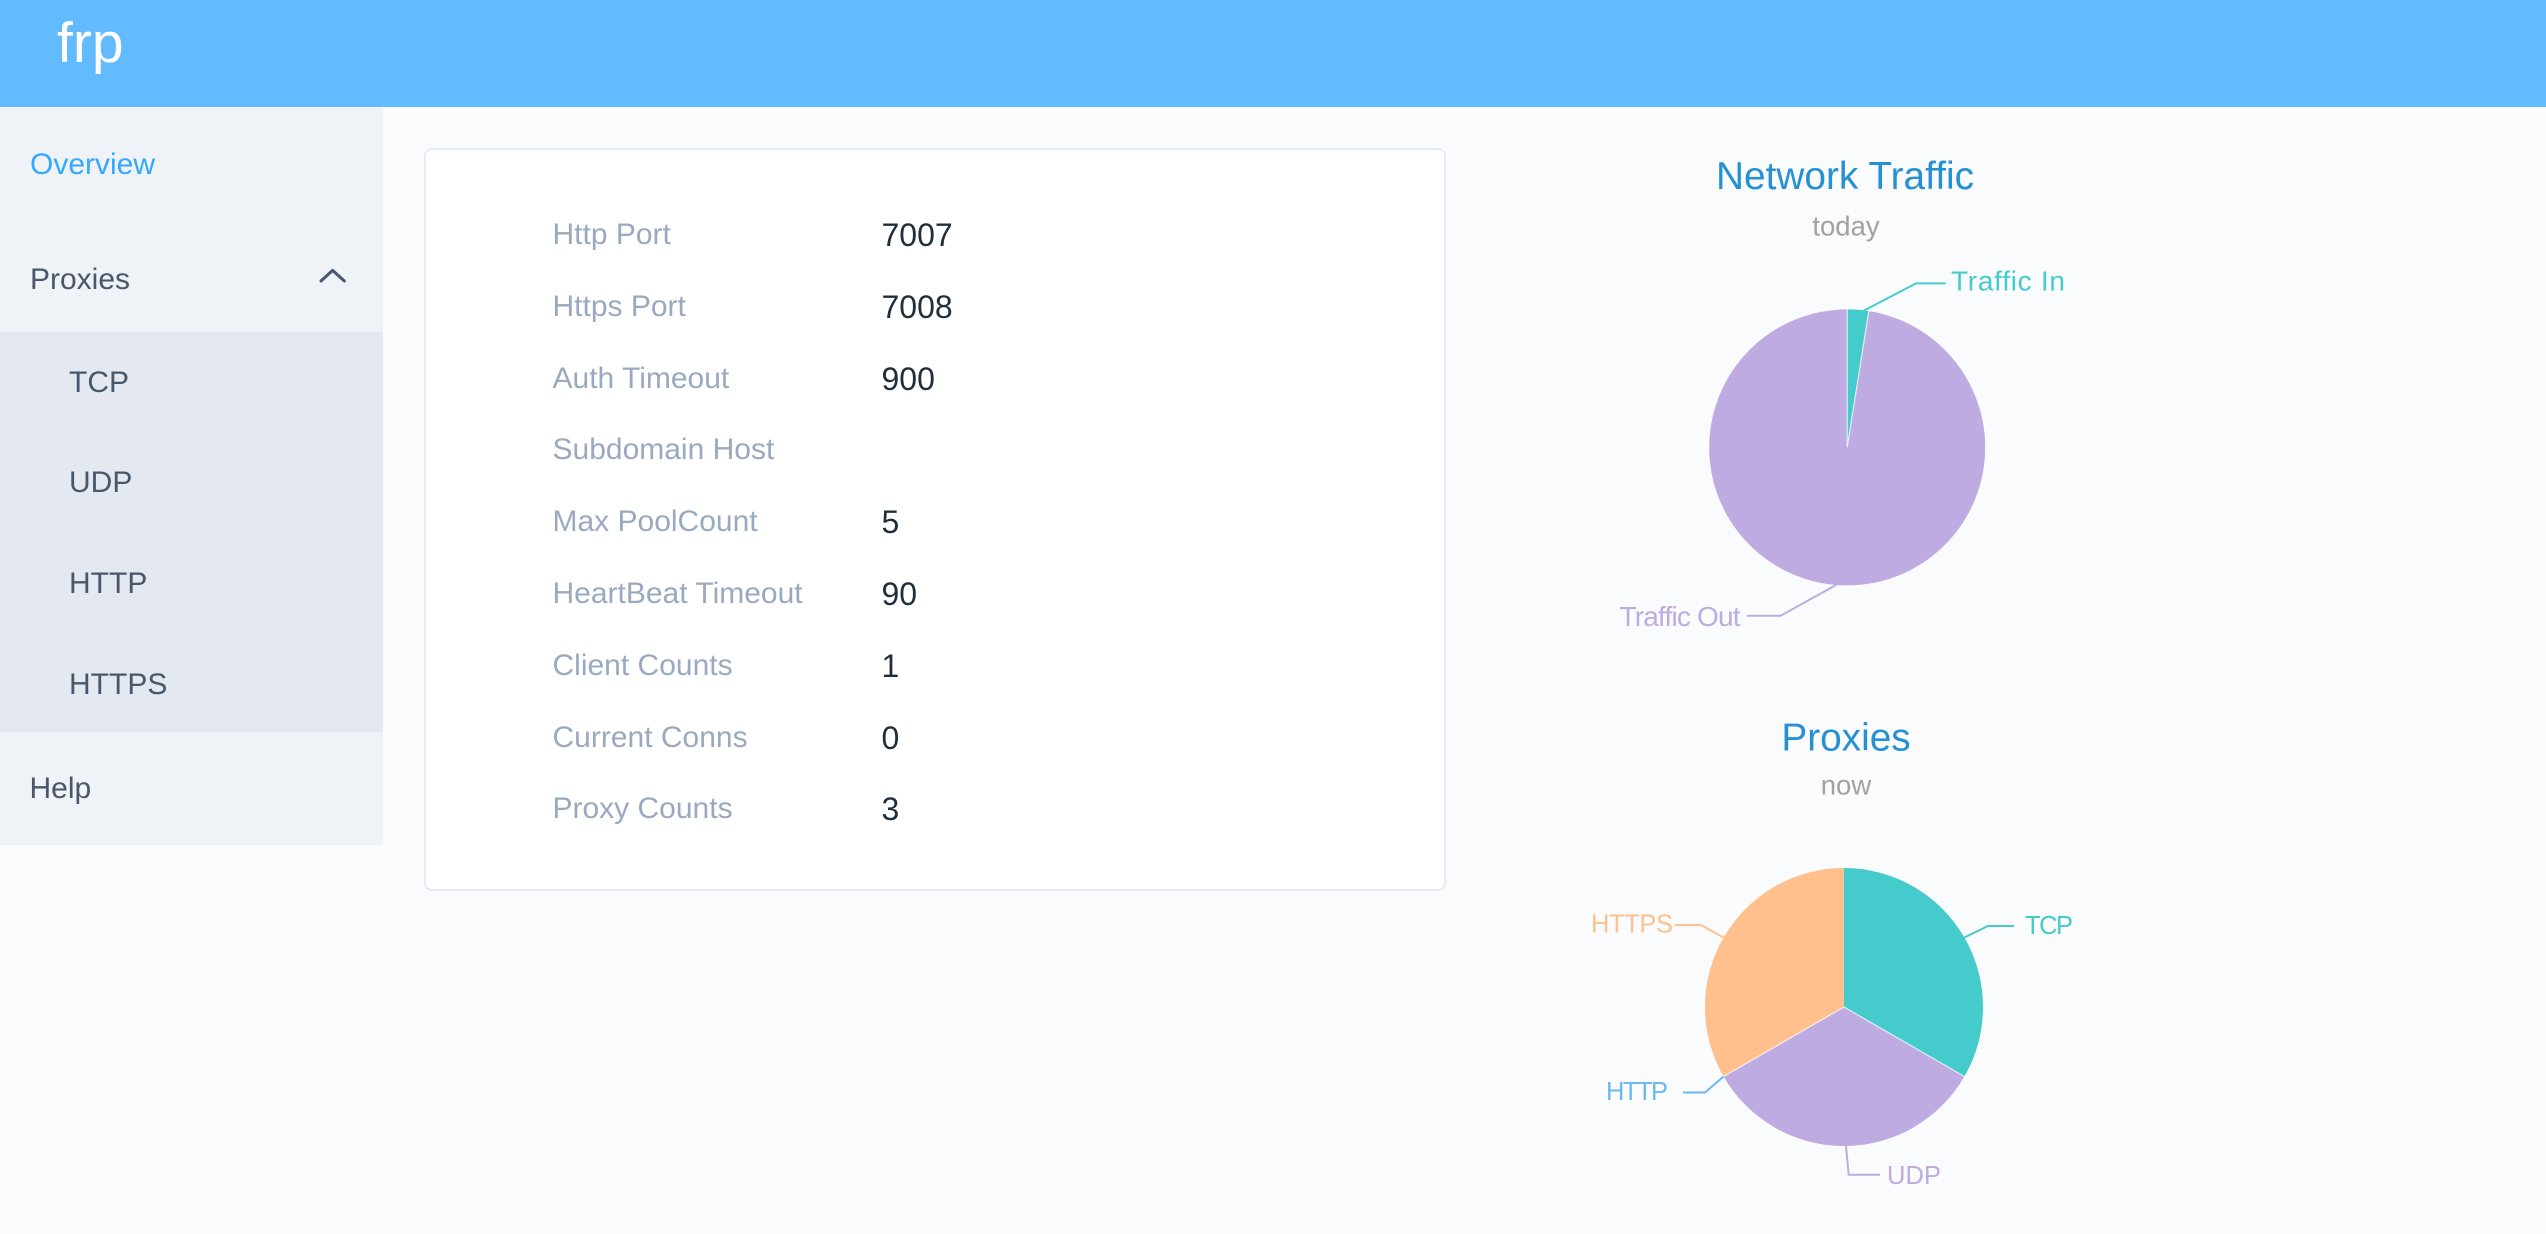 Image resolution: width=2546 pixels, height=1234 pixels. What do you see at coordinates (1845, 176) in the screenshot?
I see `svg-text: Network Traffic` at bounding box center [1845, 176].